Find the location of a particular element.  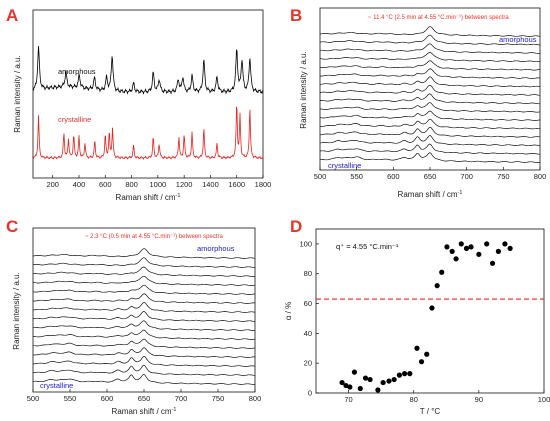

panel-d-x-tick-label: 70 is located at coordinates (348, 399).